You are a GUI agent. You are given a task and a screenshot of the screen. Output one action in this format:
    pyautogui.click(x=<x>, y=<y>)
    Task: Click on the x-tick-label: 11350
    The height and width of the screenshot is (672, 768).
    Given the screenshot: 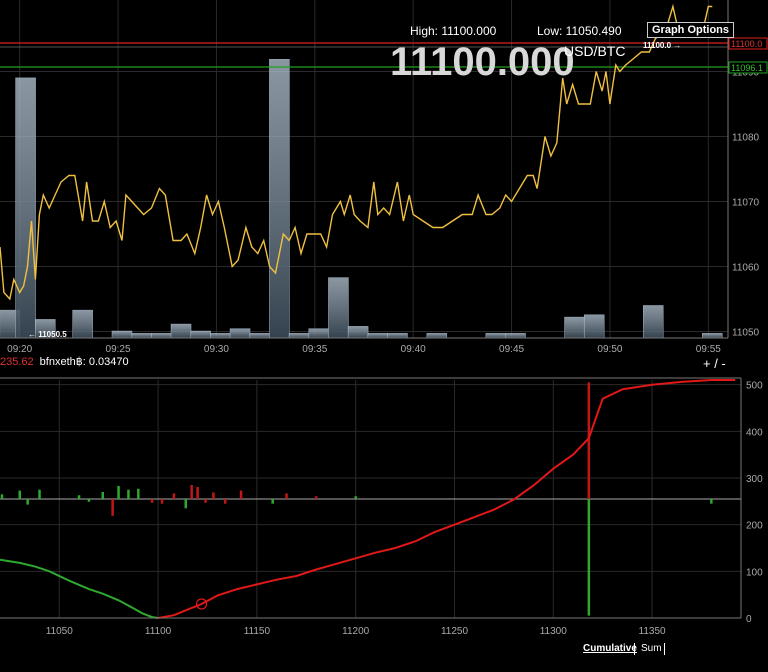 What is the action you would take?
    pyautogui.click(x=653, y=631)
    